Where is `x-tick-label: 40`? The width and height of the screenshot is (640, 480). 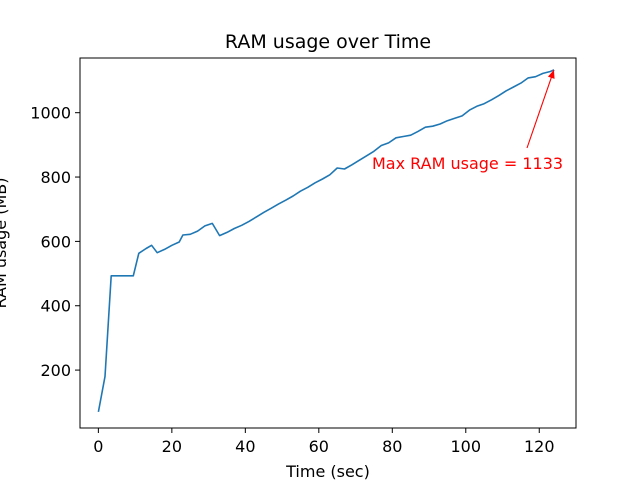 x-tick-label: 40 is located at coordinates (245, 446).